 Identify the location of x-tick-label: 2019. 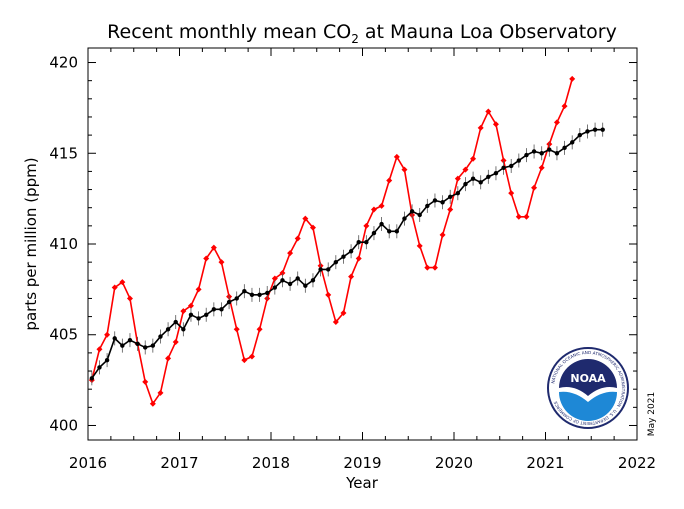
(362, 463).